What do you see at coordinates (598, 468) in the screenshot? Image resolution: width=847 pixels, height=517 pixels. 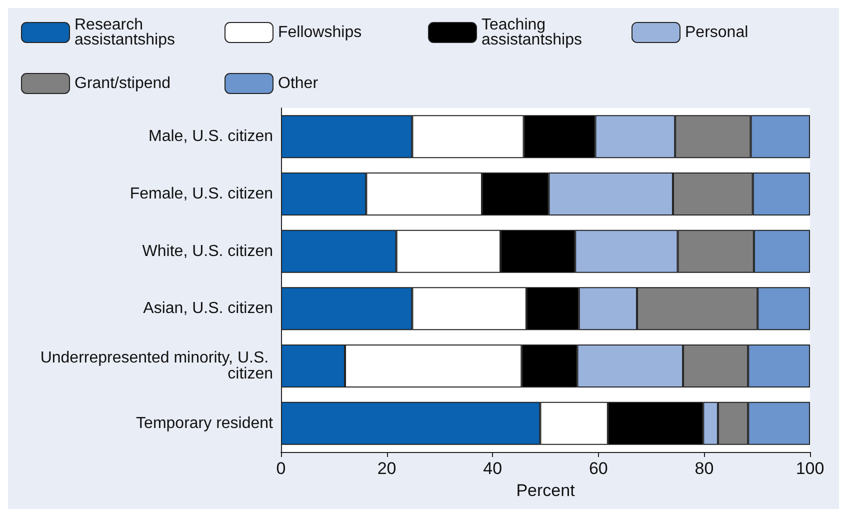 I see `x-tick-label: 60` at bounding box center [598, 468].